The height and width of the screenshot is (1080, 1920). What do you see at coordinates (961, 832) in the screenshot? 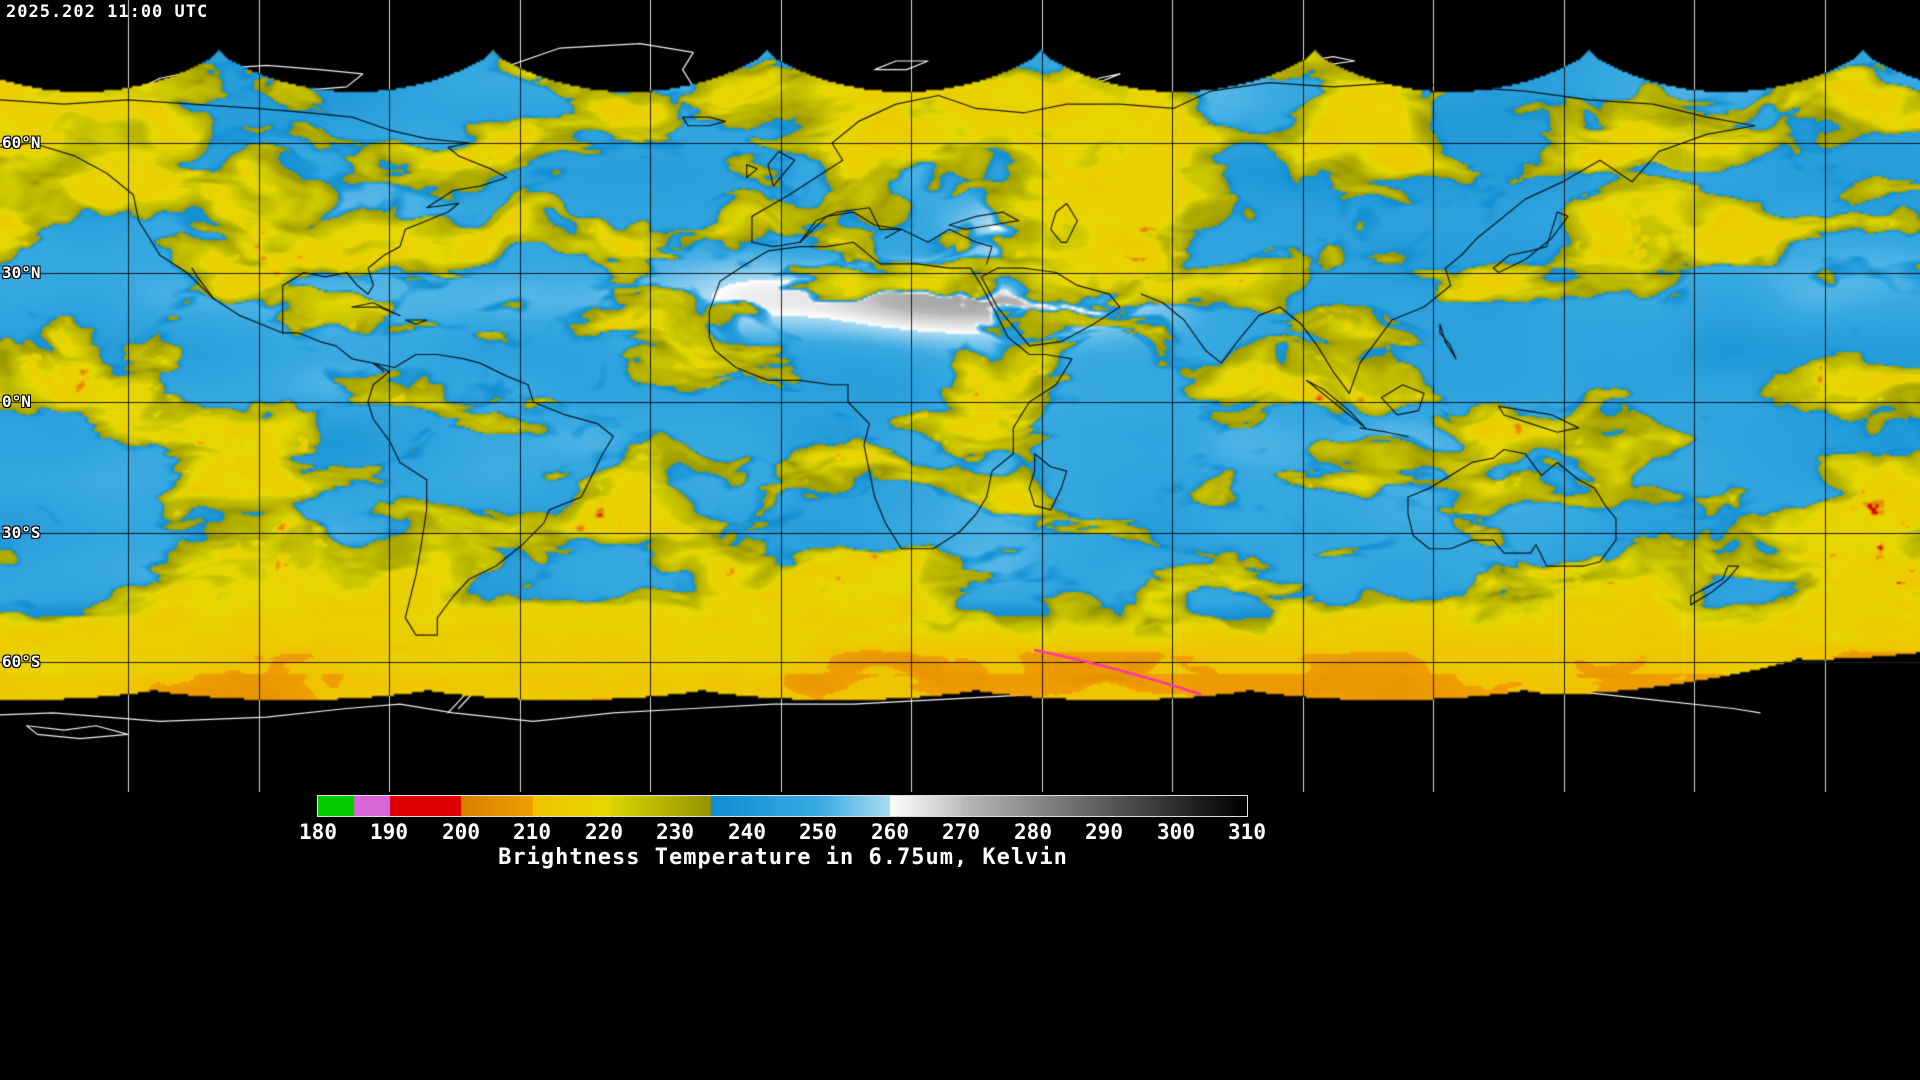
I see `colorbar-tick-270: 270` at bounding box center [961, 832].